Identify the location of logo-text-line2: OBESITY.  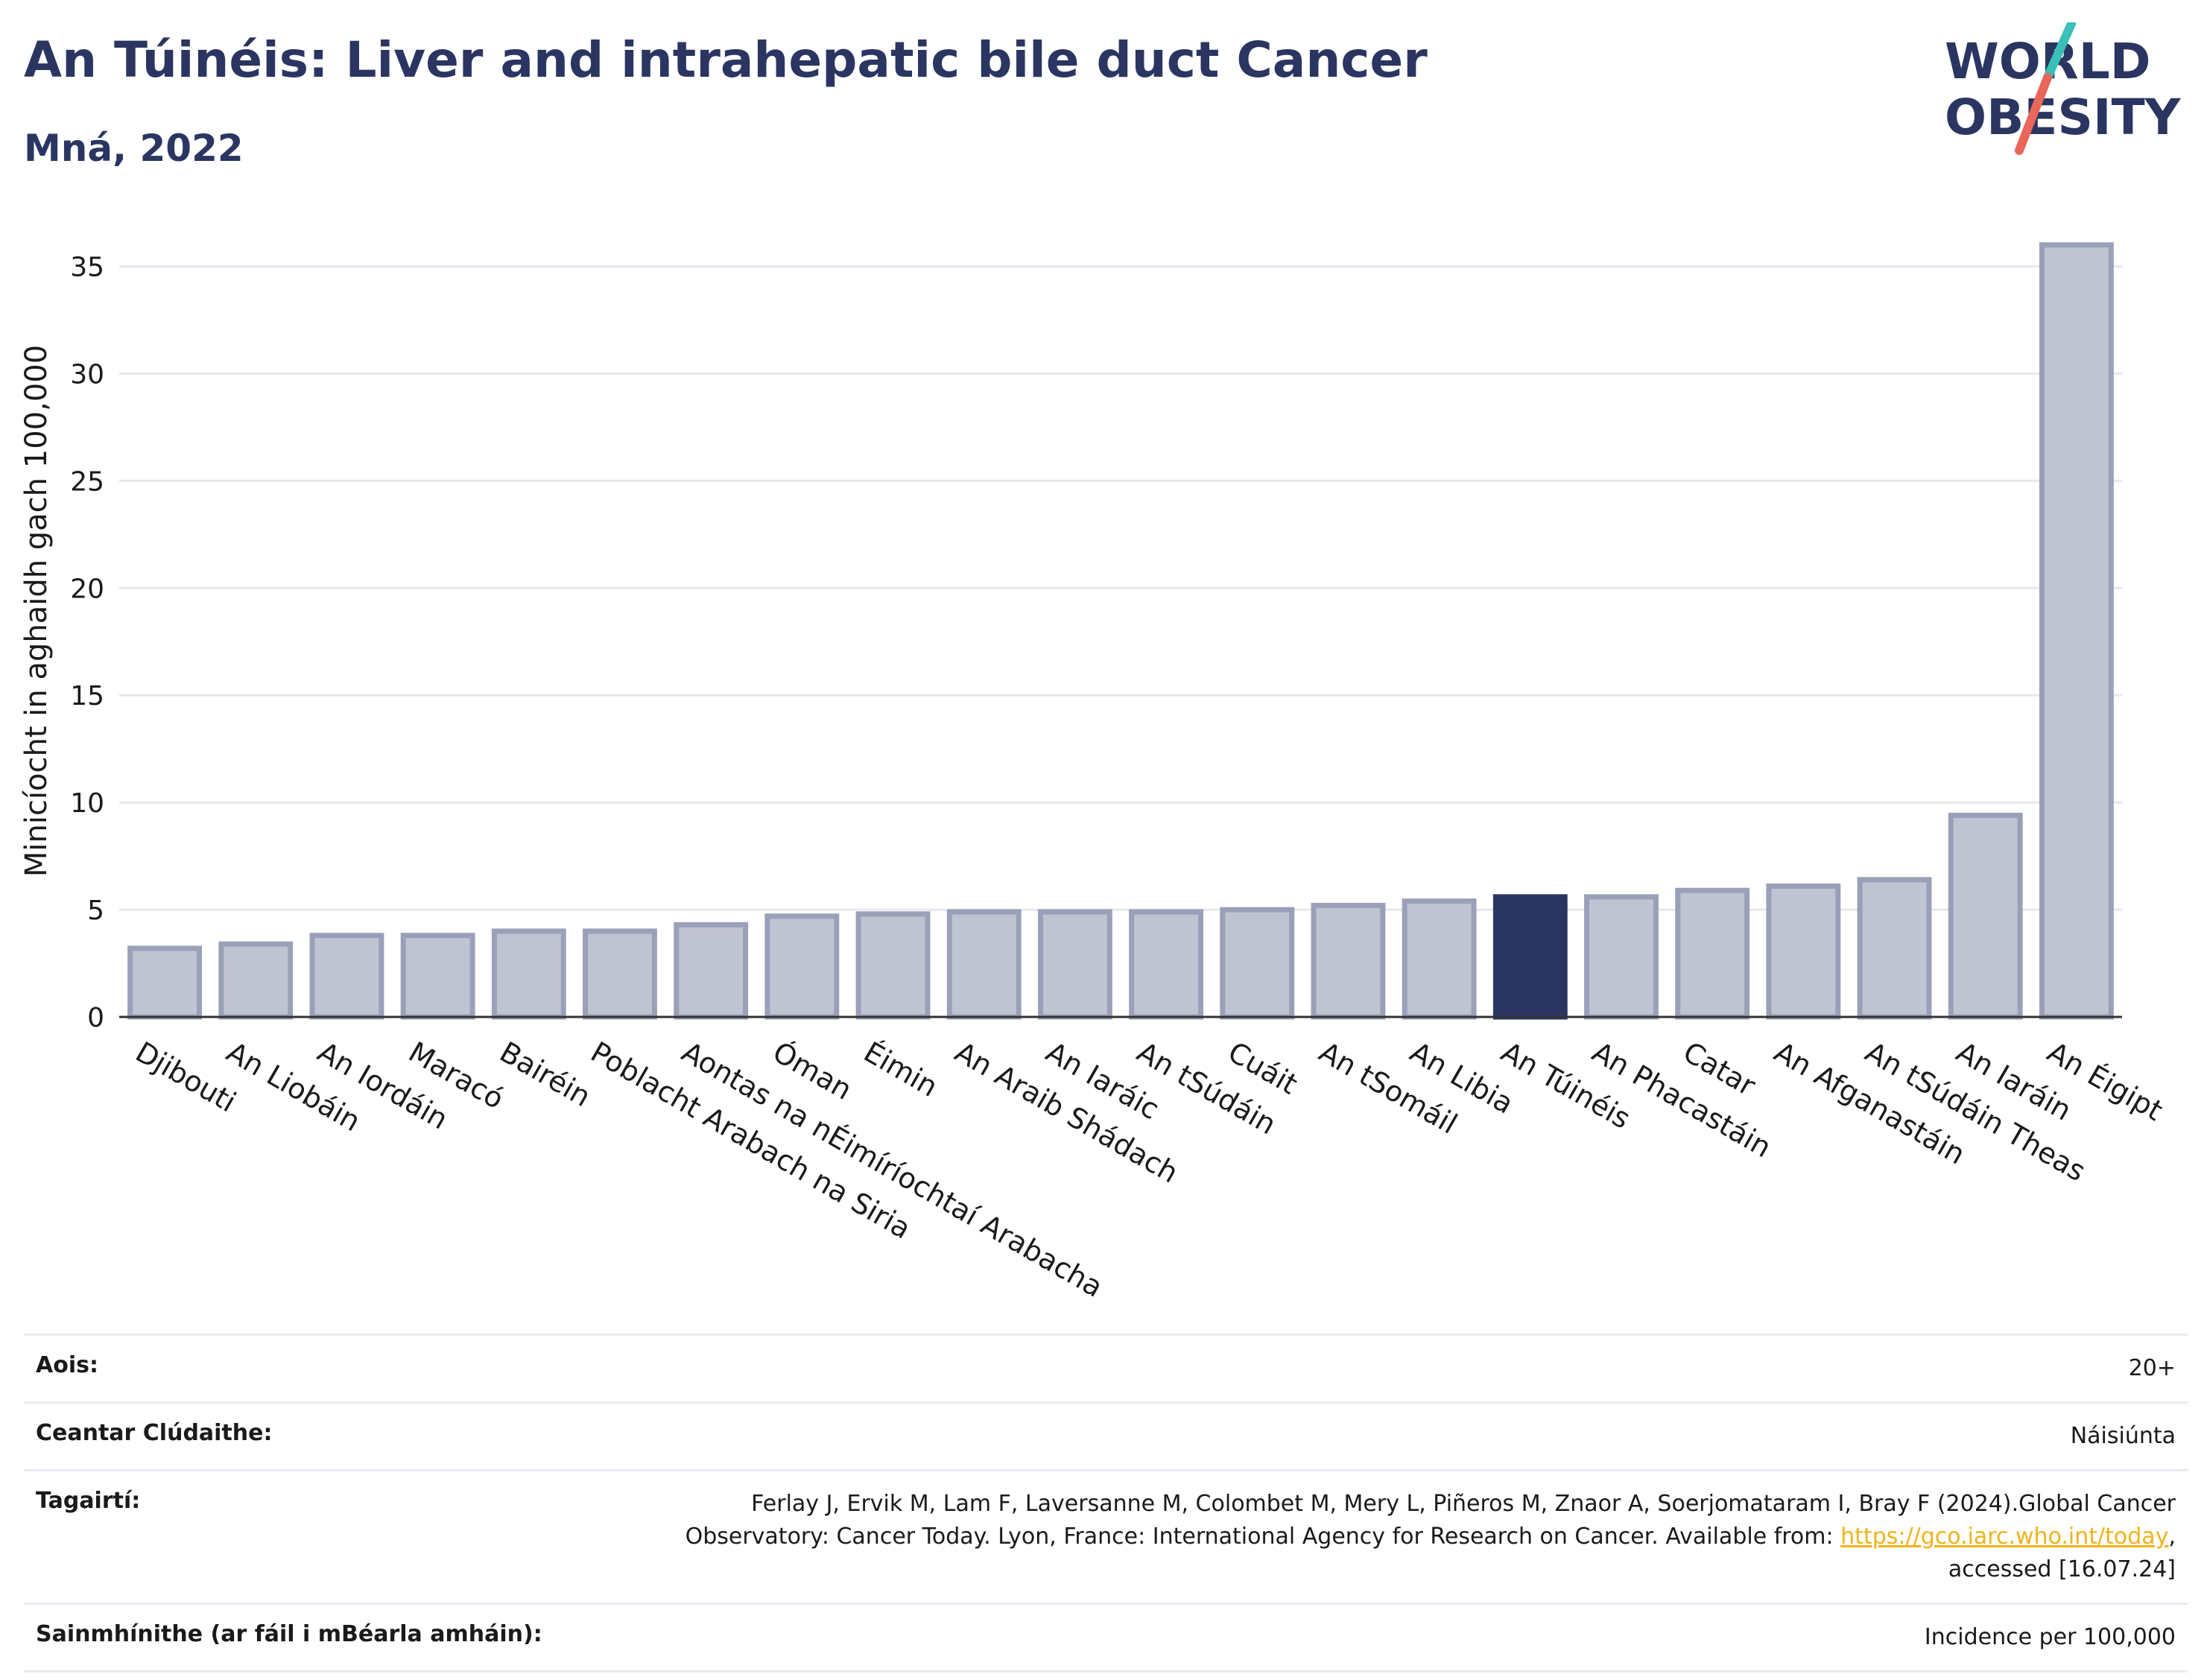
(2063, 117).